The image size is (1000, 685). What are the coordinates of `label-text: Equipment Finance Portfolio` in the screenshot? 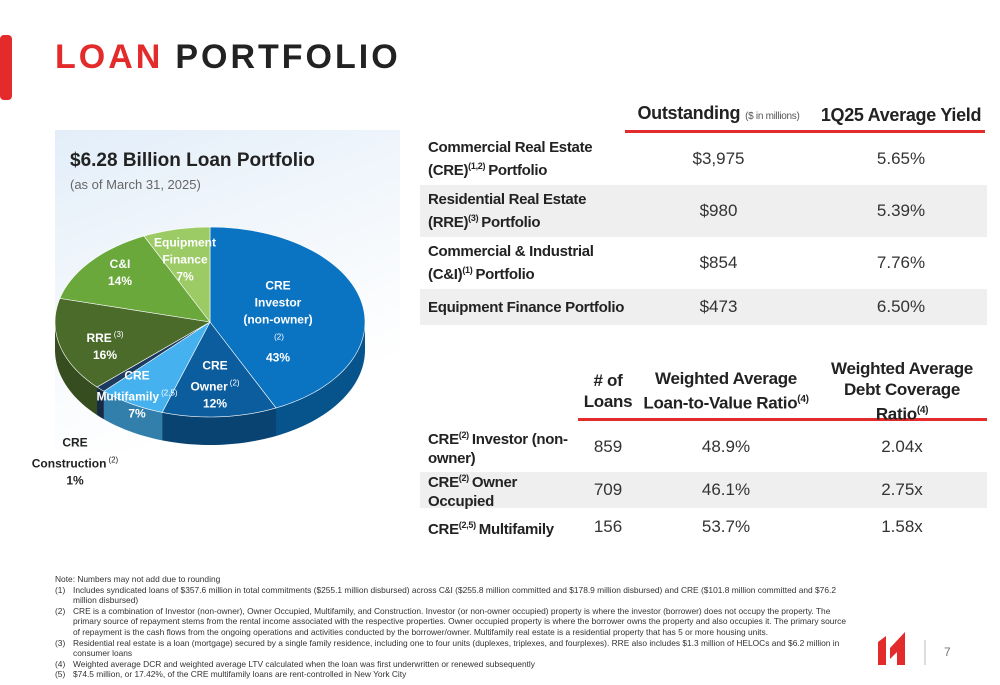 It's located at (526, 307).